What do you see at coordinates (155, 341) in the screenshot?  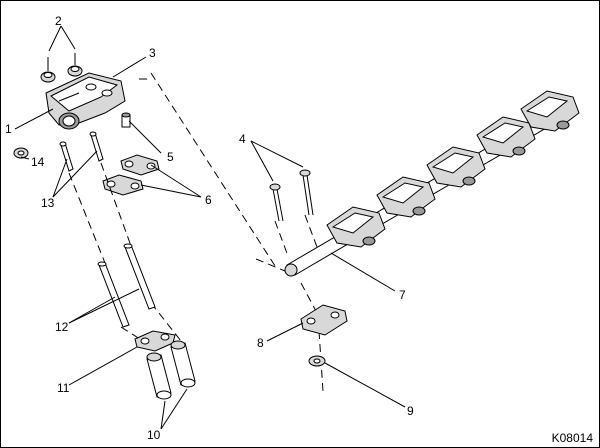 I see `tappet-retainer` at bounding box center [155, 341].